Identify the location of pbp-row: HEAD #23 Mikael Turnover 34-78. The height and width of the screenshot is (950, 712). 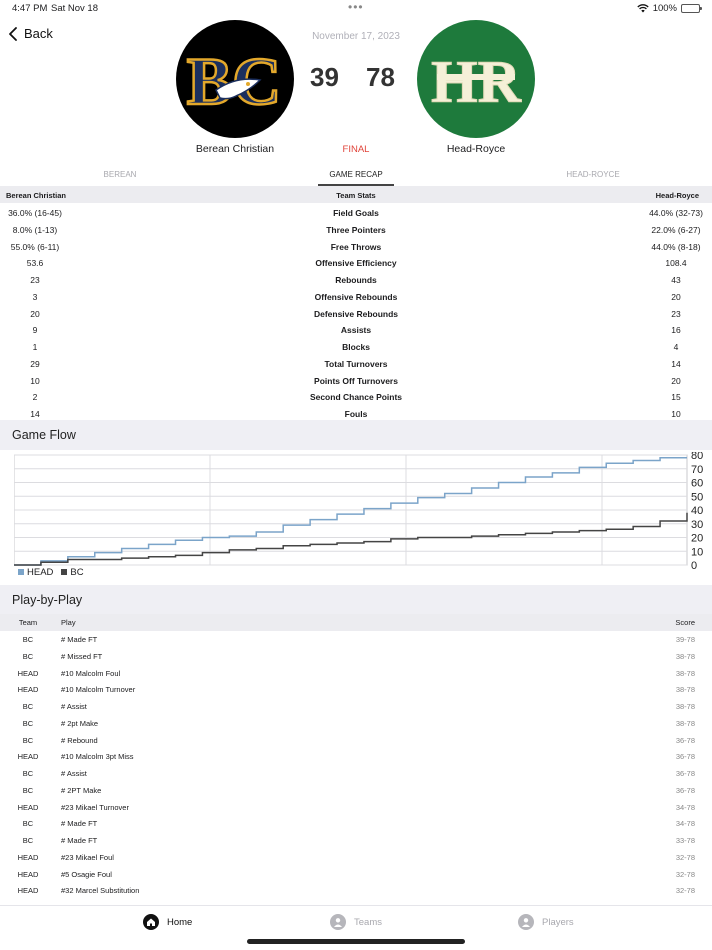
(356, 807).